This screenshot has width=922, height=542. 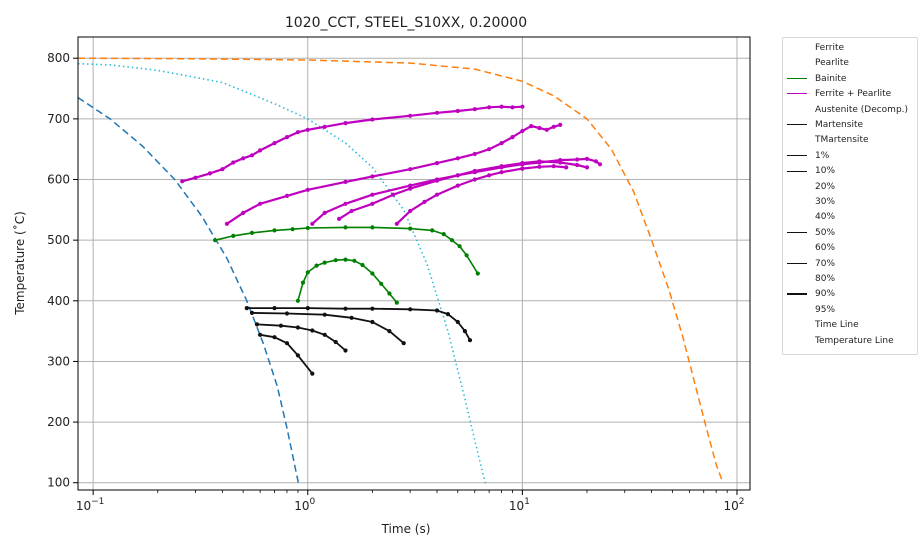 What do you see at coordinates (825, 309) in the screenshot?
I see `legend-label: 95%` at bounding box center [825, 309].